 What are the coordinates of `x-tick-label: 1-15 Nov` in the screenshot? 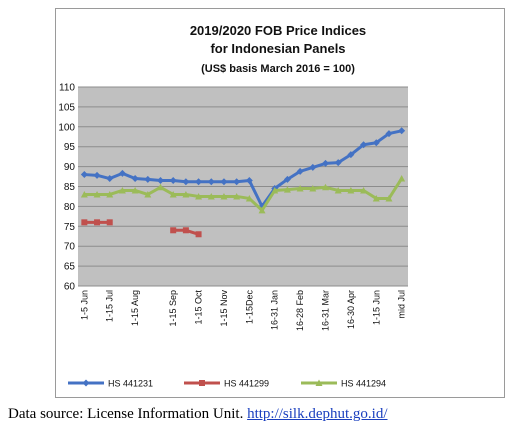 It's located at (224, 308).